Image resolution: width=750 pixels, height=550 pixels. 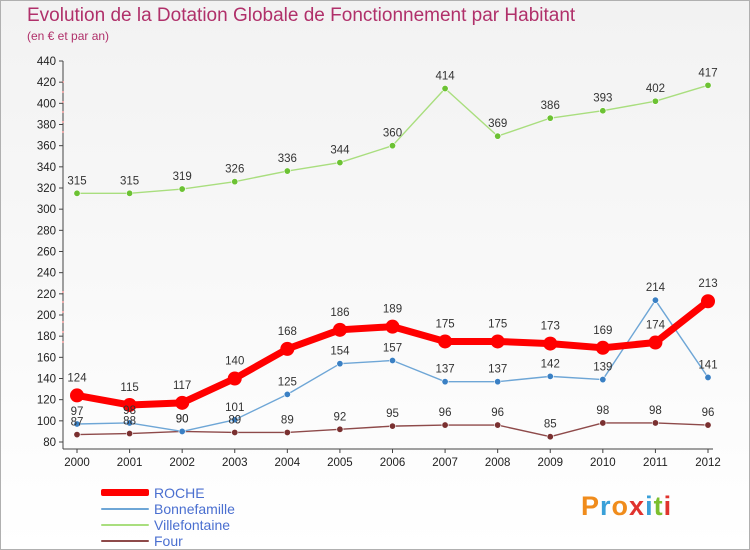 I want to click on x-tick-label: 2003, so click(x=235, y=463).